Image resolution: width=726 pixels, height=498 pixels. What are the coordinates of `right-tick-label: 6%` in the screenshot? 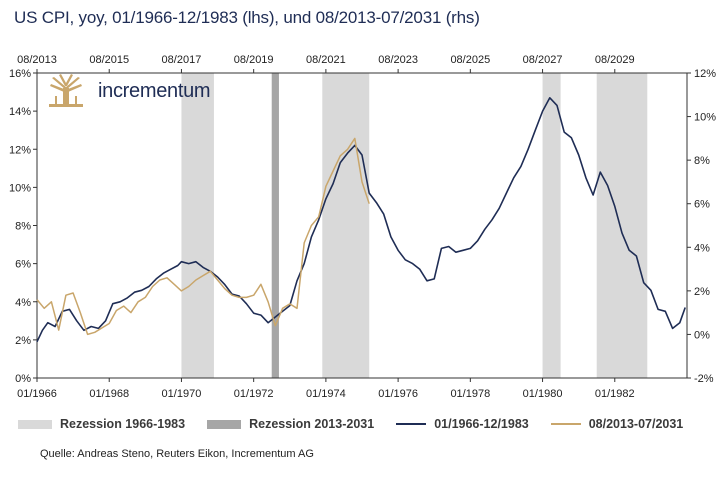 It's located at (702, 205).